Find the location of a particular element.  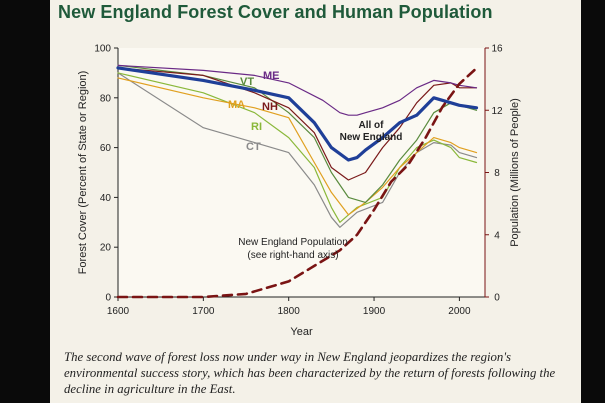

left-border is located at coordinates (25, 201).